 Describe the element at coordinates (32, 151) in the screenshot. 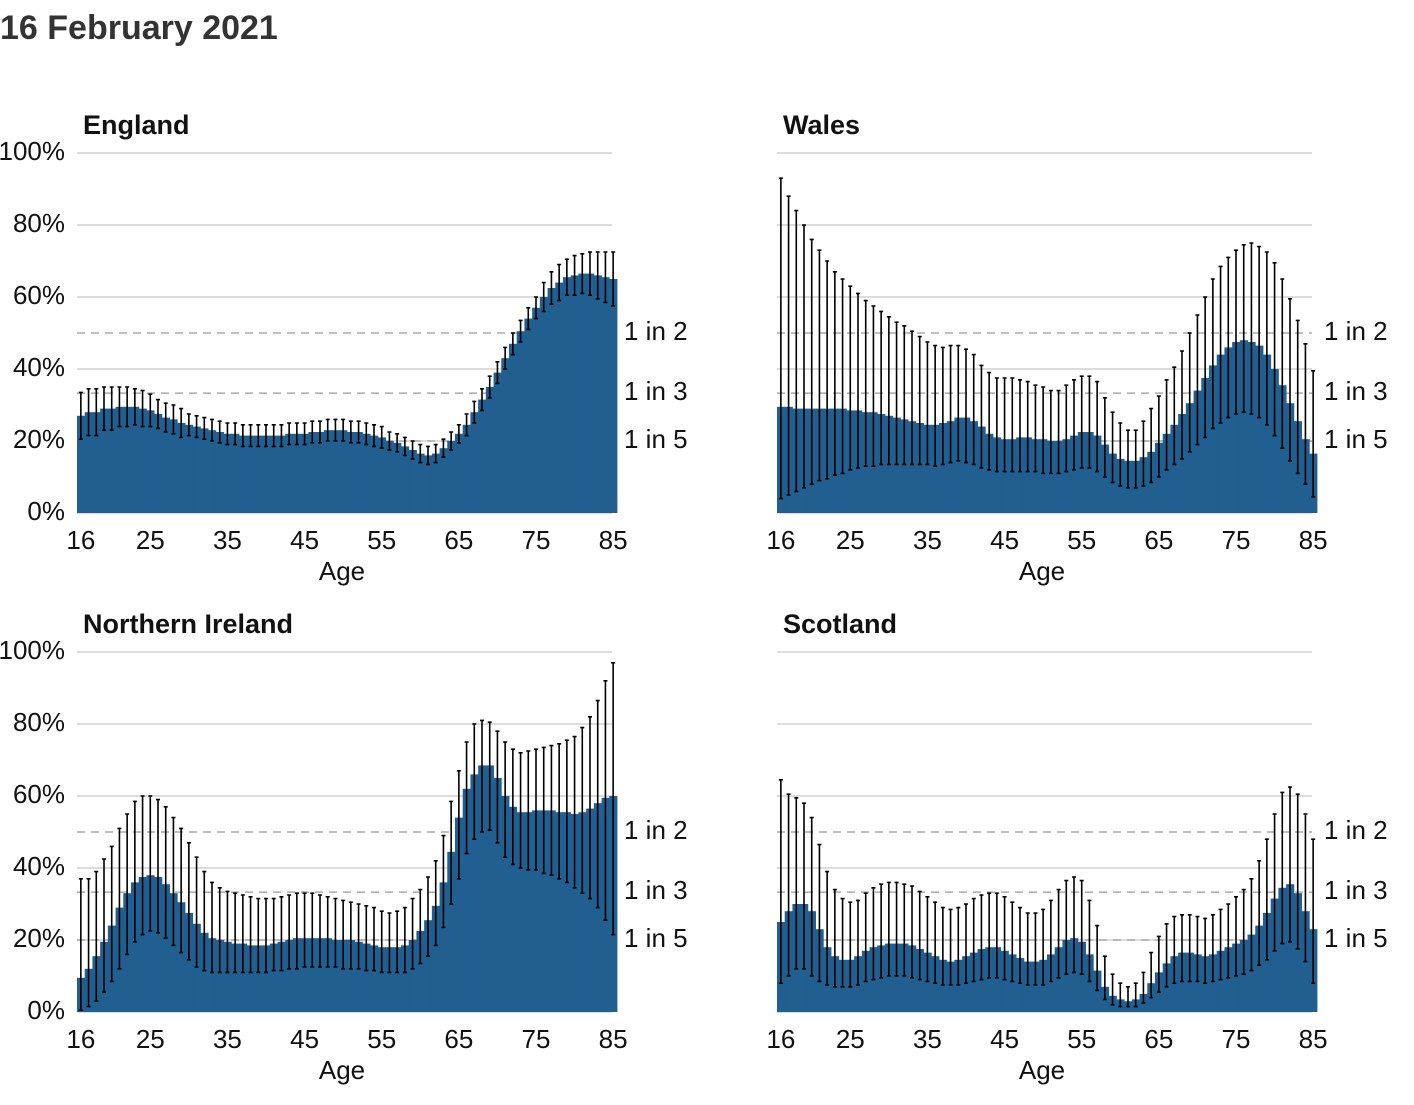

I see `y-tick-label: 100%` at that location.